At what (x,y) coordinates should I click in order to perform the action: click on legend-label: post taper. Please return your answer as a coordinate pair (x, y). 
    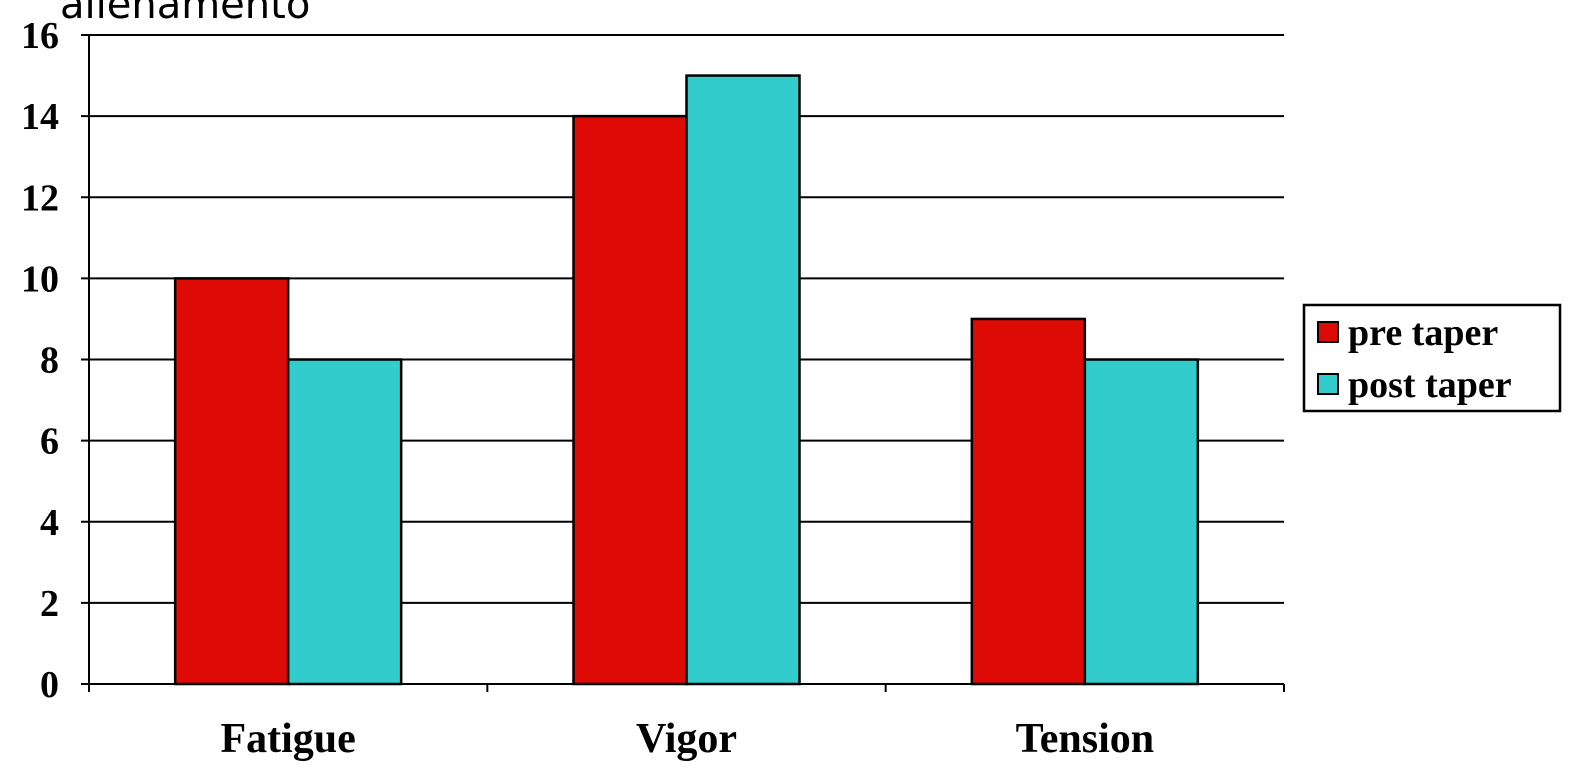
    Looking at the image, I should click on (1430, 385).